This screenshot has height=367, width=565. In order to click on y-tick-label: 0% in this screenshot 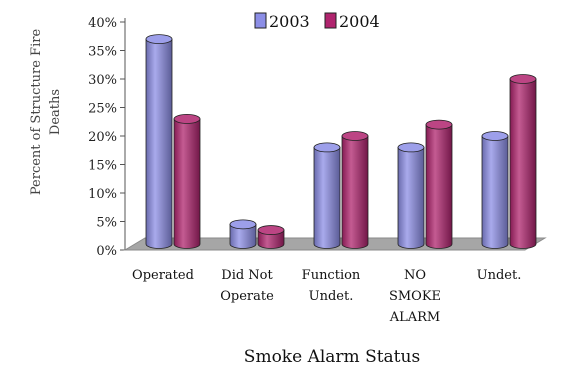, I will do `click(106, 251)`.